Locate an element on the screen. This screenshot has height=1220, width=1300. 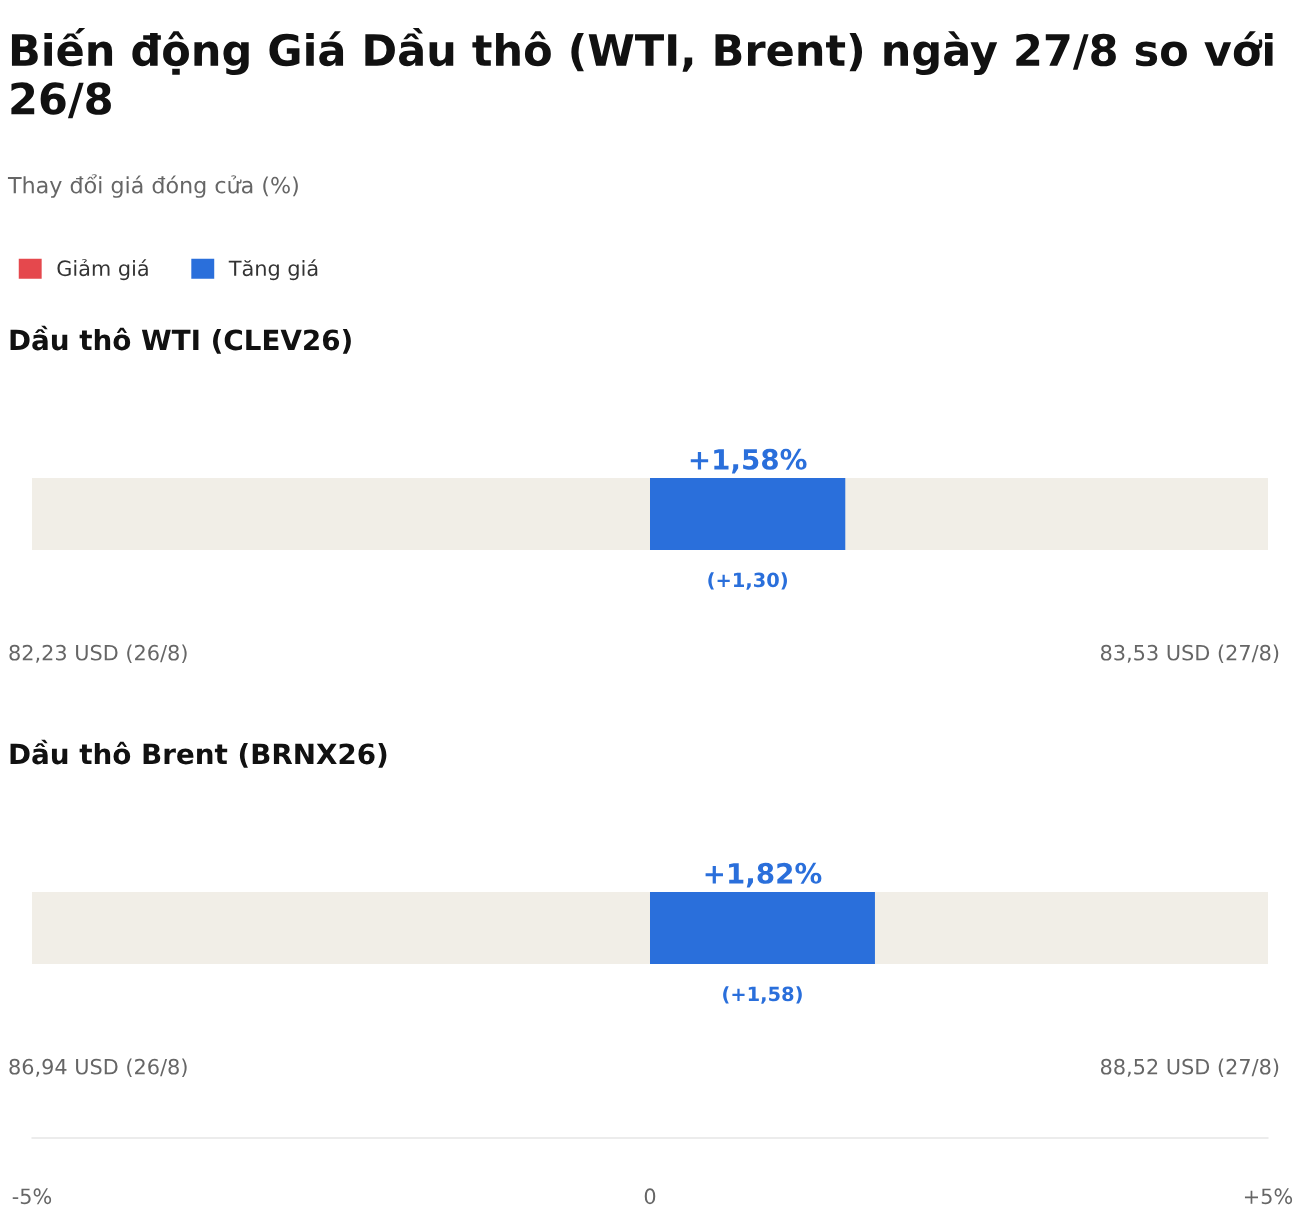
x-tick-label: 0 is located at coordinates (650, 1196).